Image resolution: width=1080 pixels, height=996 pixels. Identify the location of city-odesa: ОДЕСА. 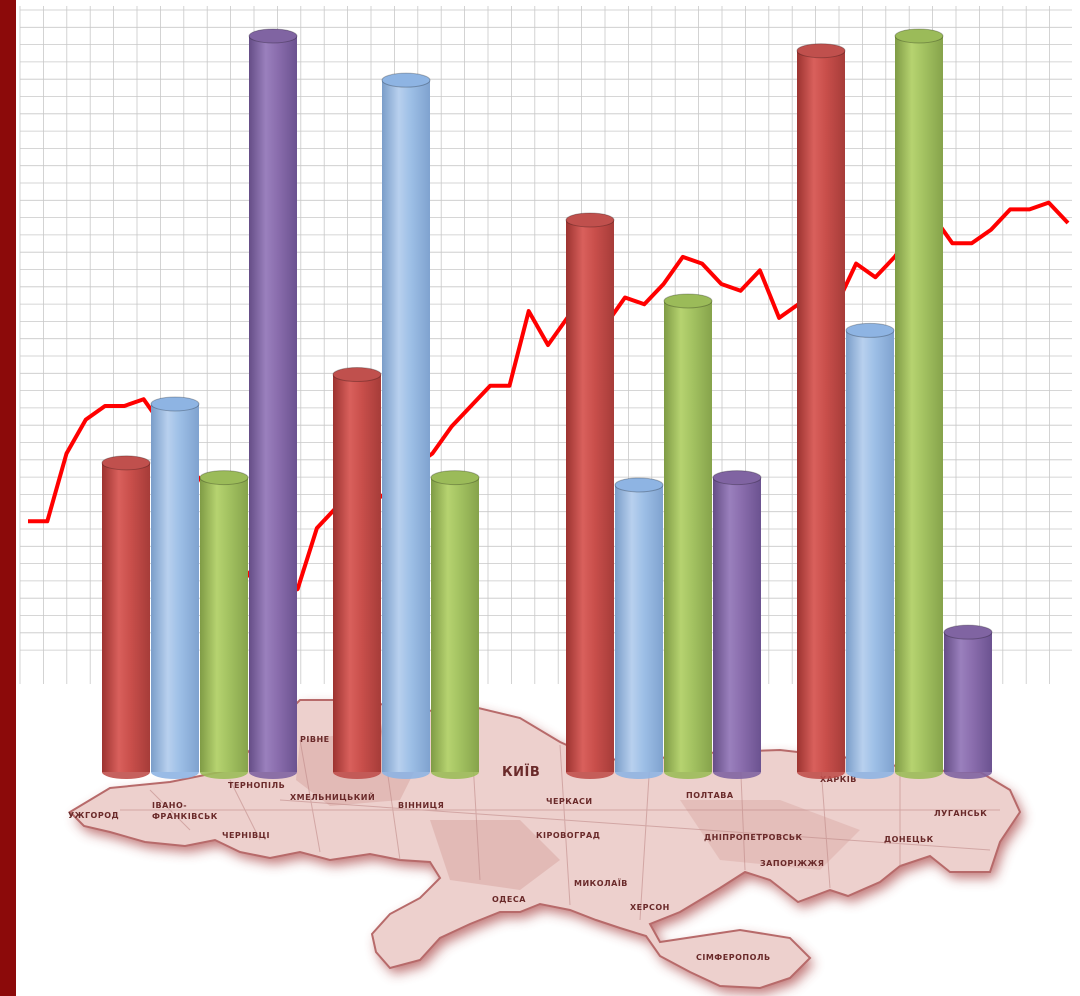
(509, 899).